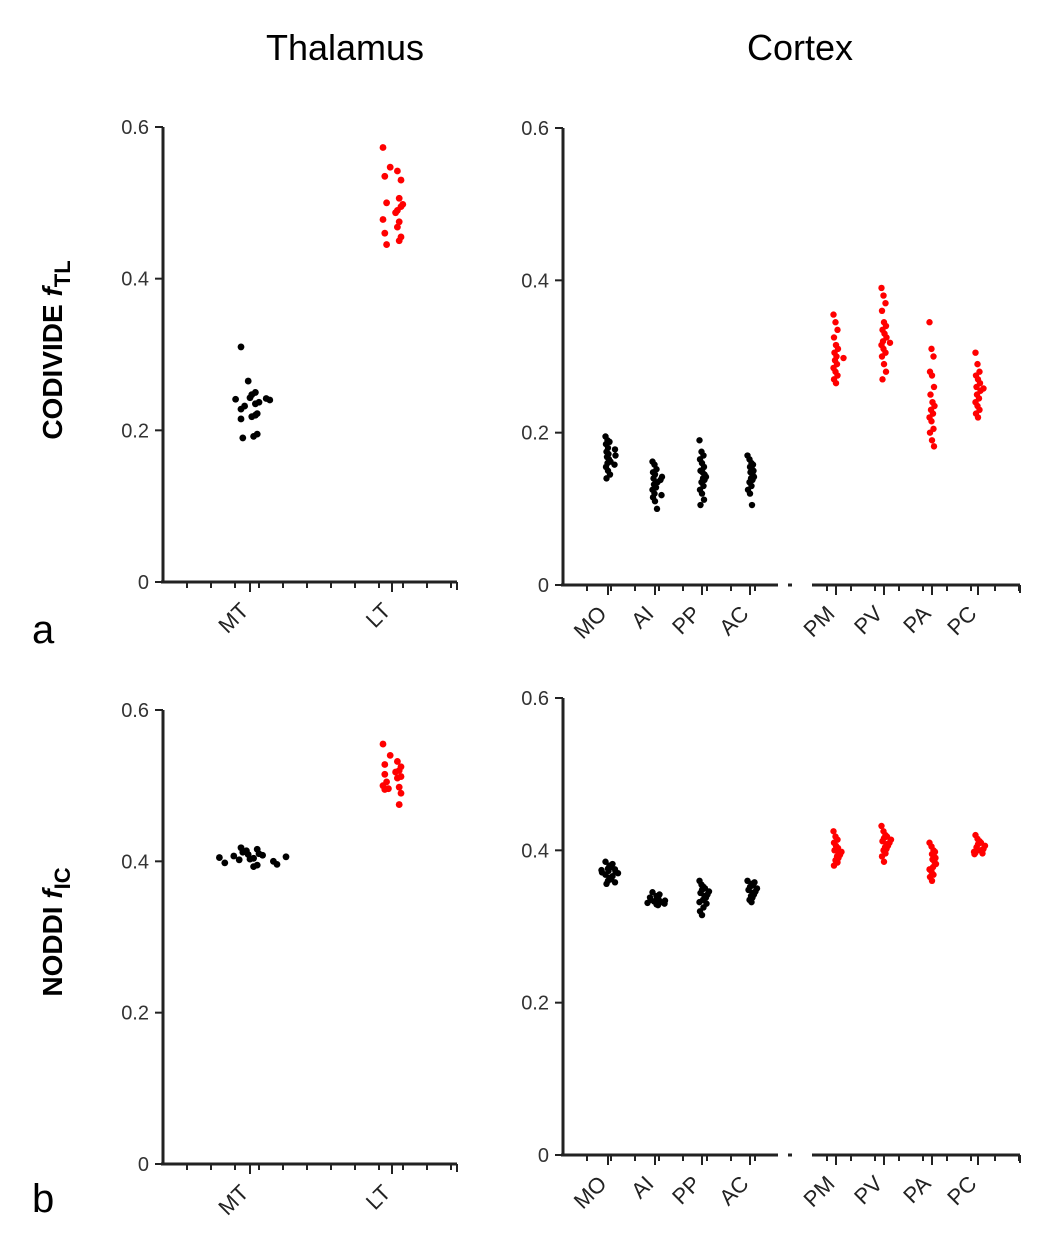  What do you see at coordinates (43, 1199) in the screenshot?
I see `panel-letter-b: b` at bounding box center [43, 1199].